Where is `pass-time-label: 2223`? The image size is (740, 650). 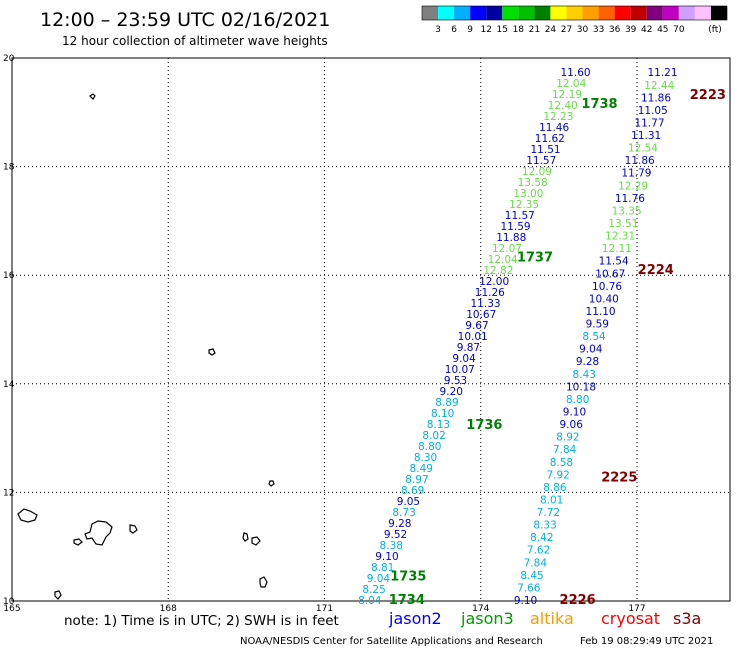 pass-time-label: 2223 is located at coordinates (708, 95).